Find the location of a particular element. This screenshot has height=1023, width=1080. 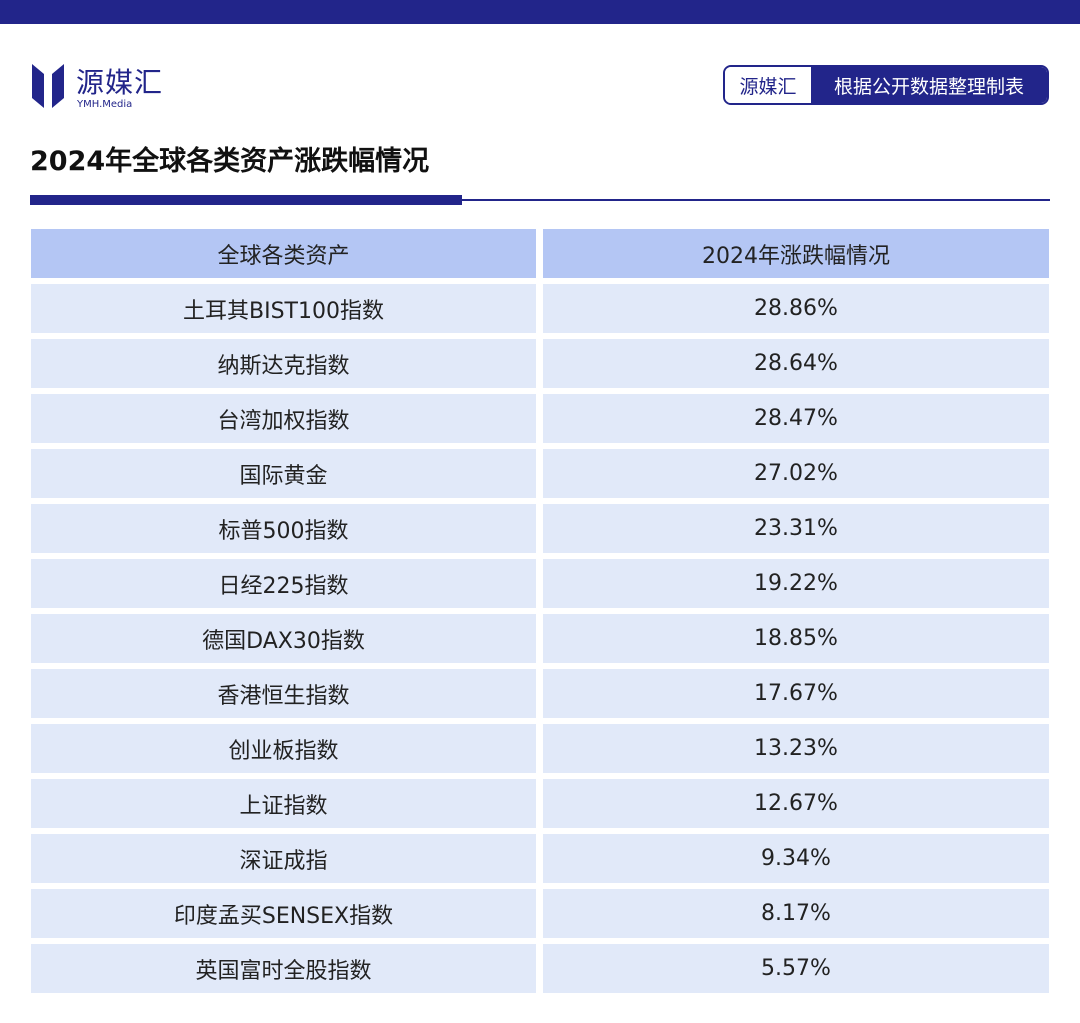

title-underline-accent is located at coordinates (246, 200).